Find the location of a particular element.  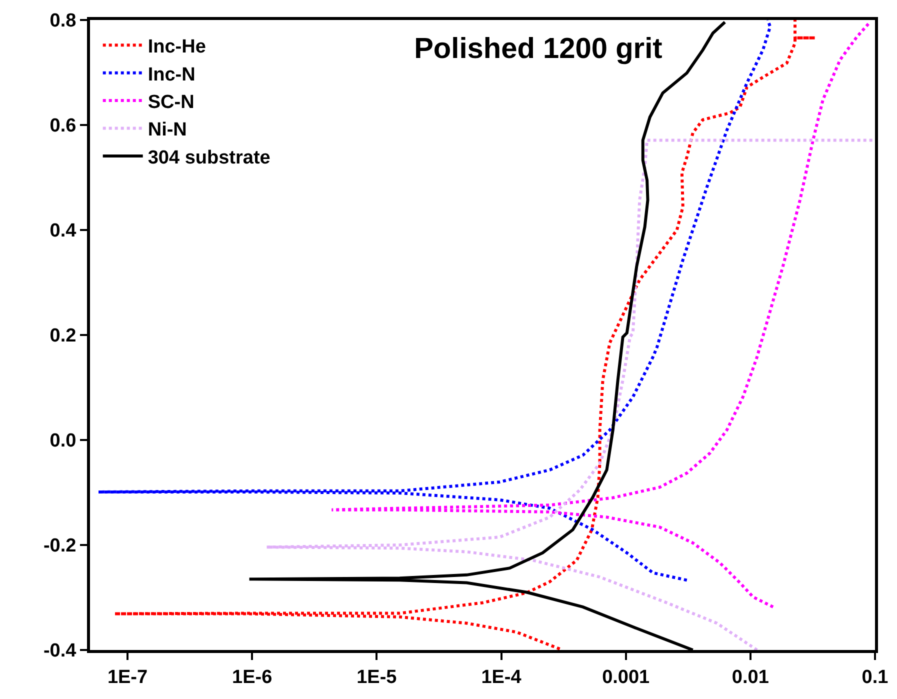

x-tick-label: 1E-4 is located at coordinates (501, 677).